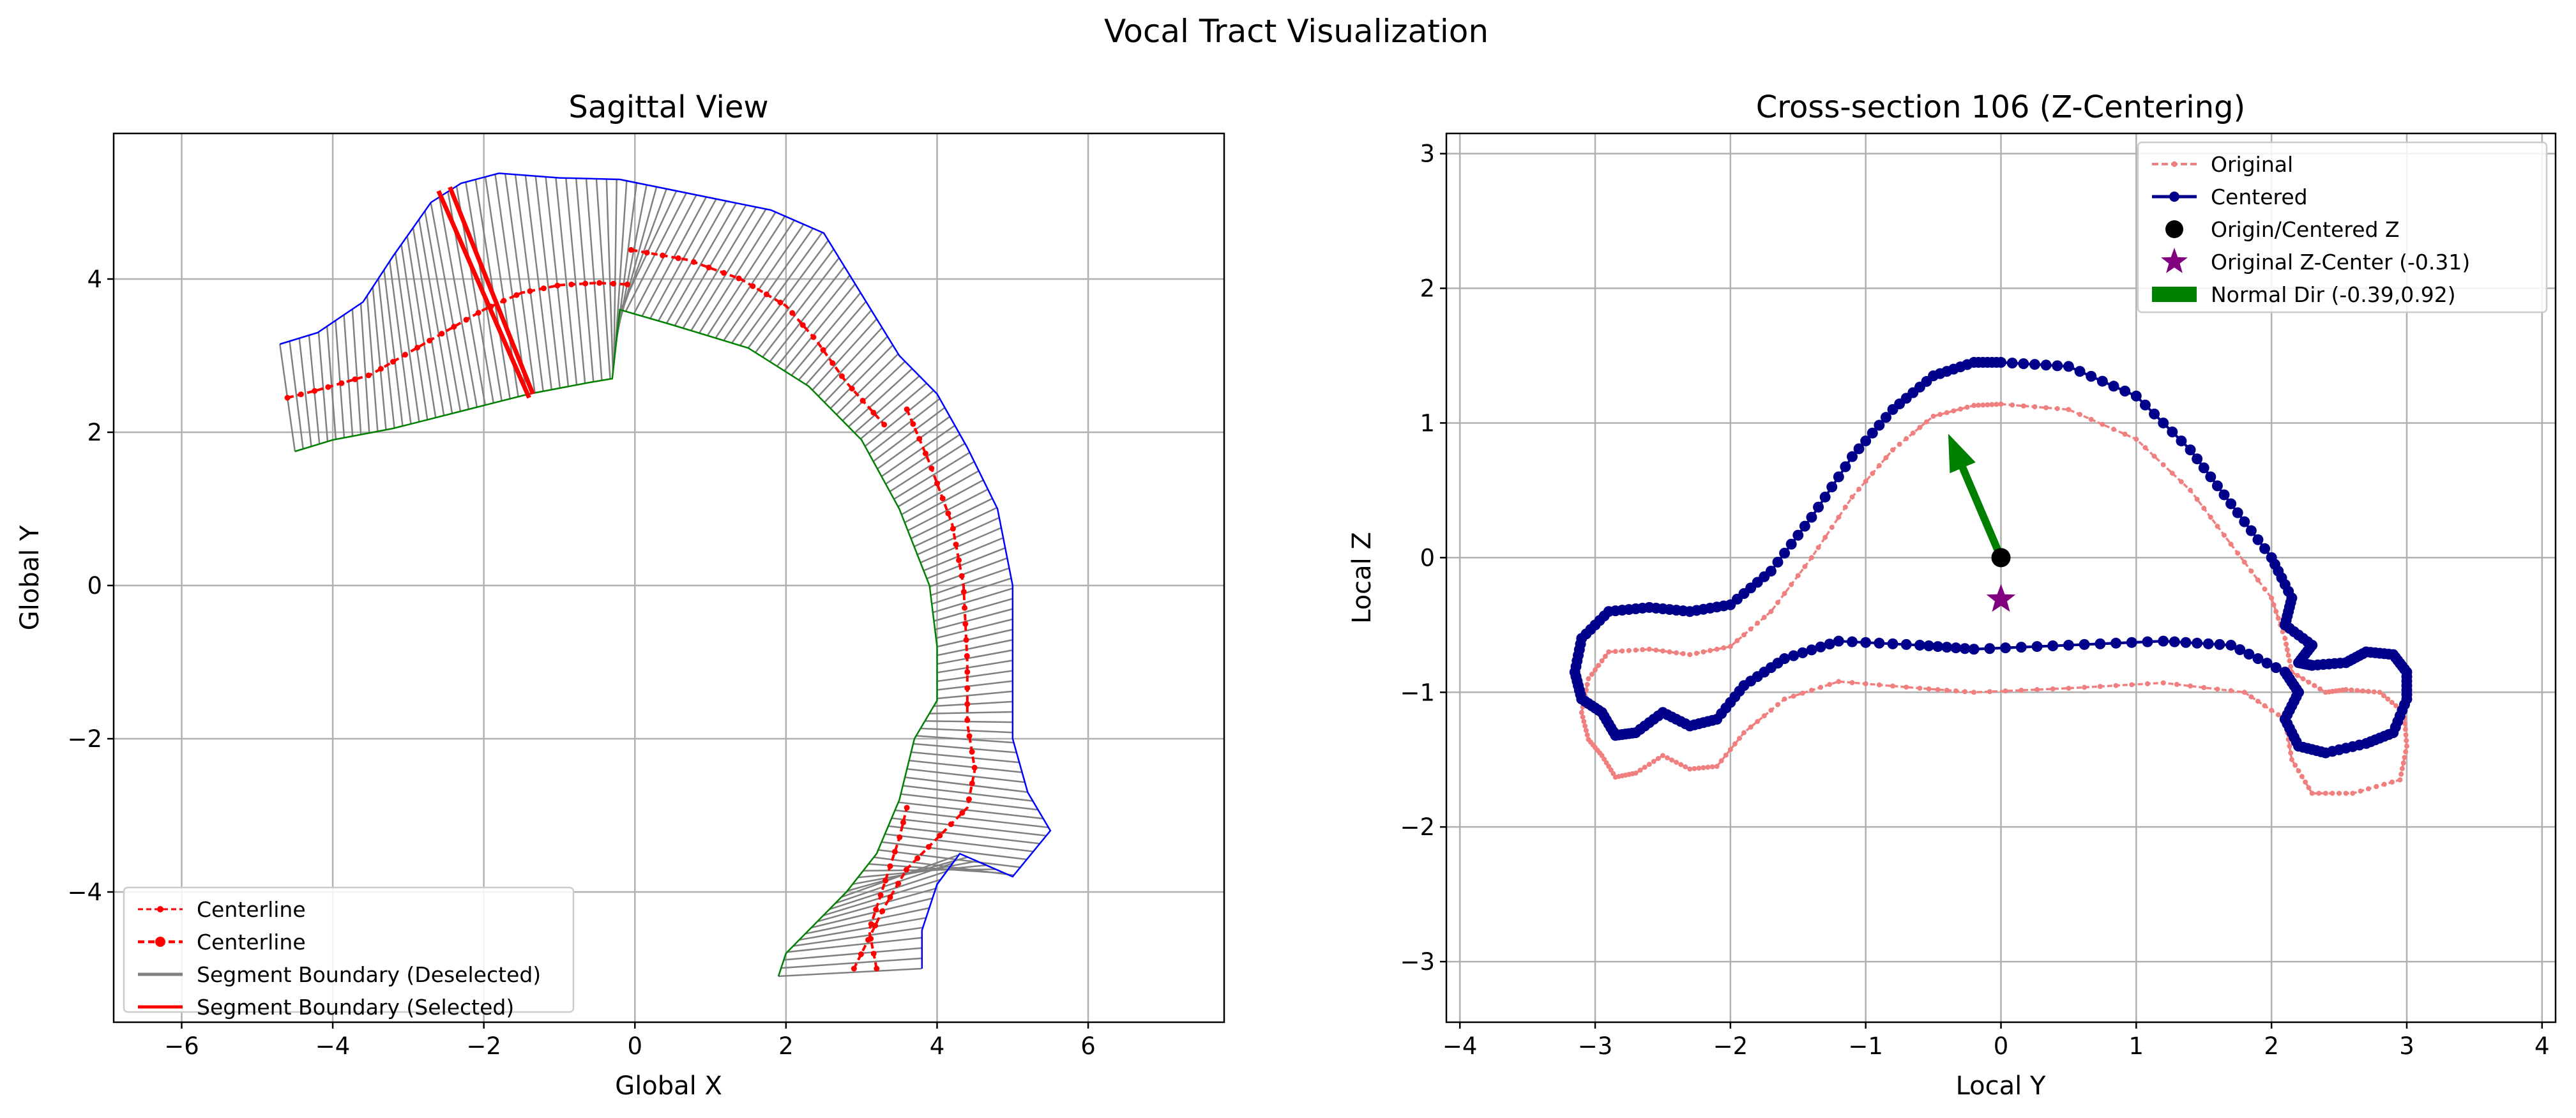 The image size is (2576, 1118). I want to click on selected-segment, so click(492, 290).